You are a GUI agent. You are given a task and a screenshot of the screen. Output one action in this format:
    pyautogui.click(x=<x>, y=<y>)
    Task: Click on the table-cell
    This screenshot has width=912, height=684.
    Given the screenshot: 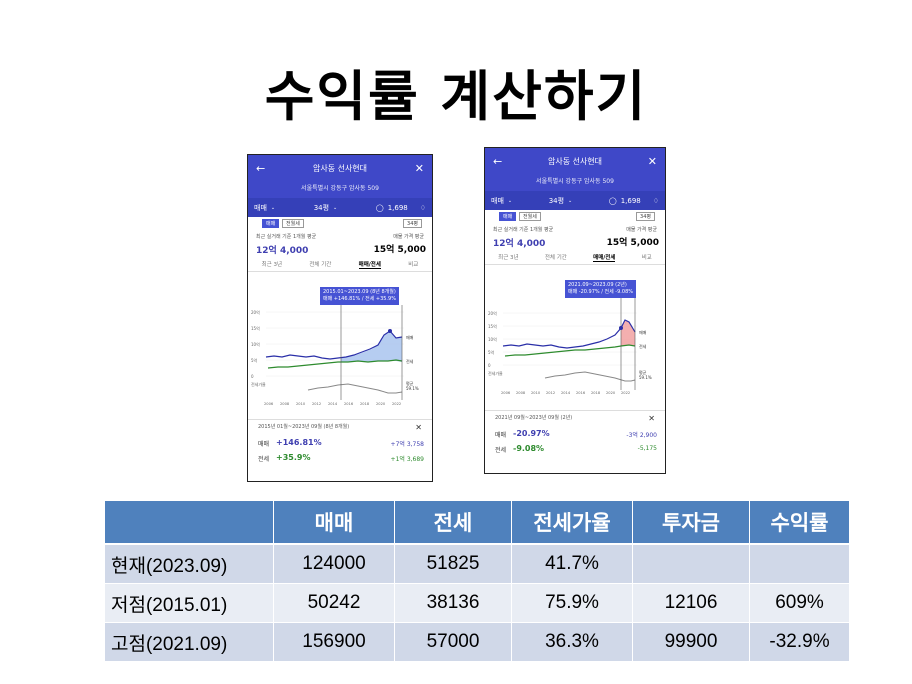 What is the action you would take?
    pyautogui.click(x=691, y=564)
    